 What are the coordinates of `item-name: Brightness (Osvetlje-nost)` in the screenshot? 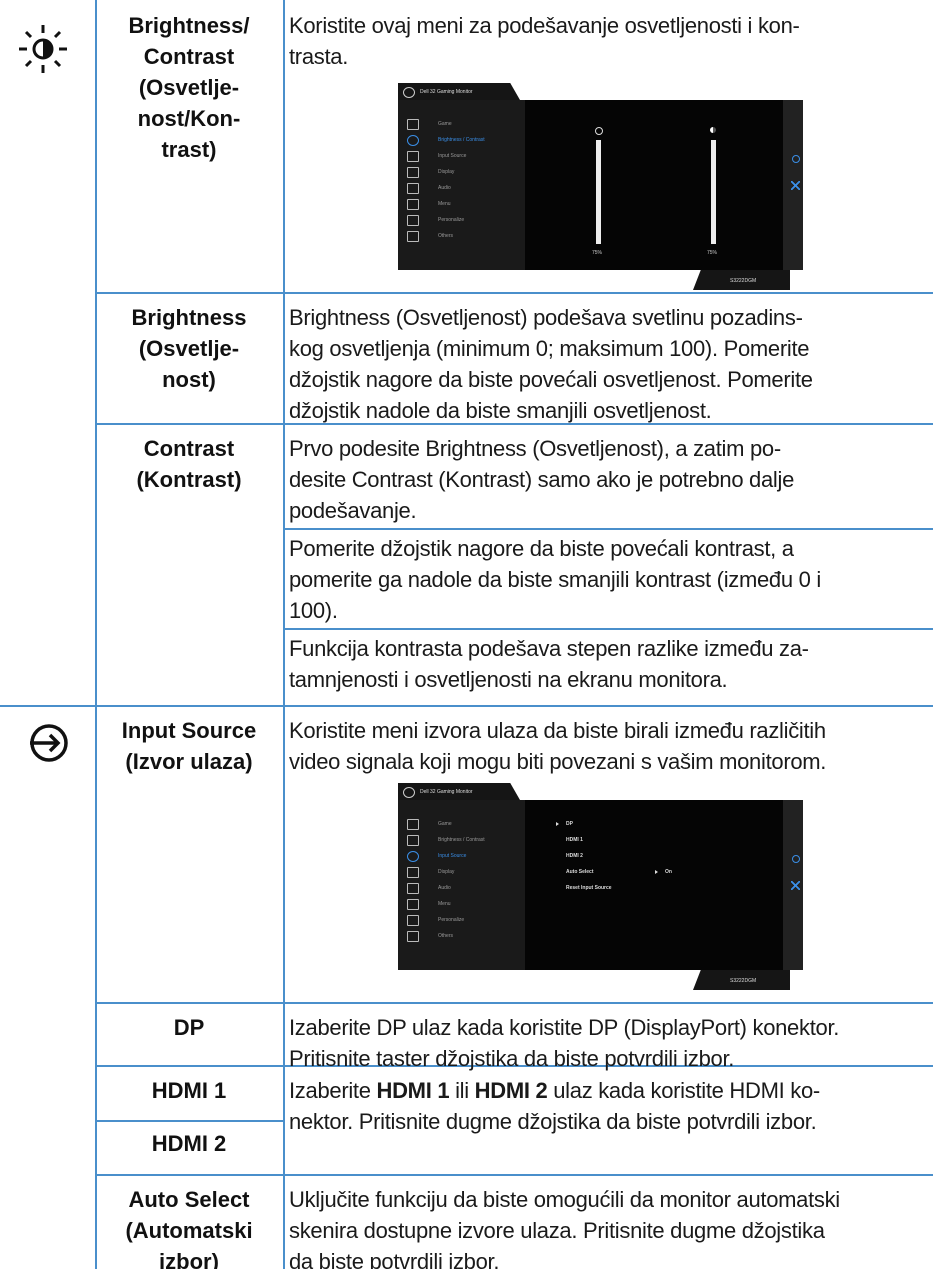 It's located at (189, 348).